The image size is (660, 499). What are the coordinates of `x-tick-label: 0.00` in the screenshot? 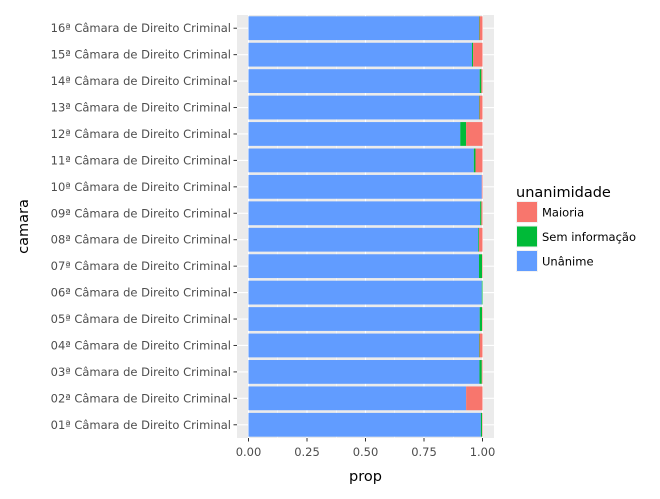 It's located at (249, 452).